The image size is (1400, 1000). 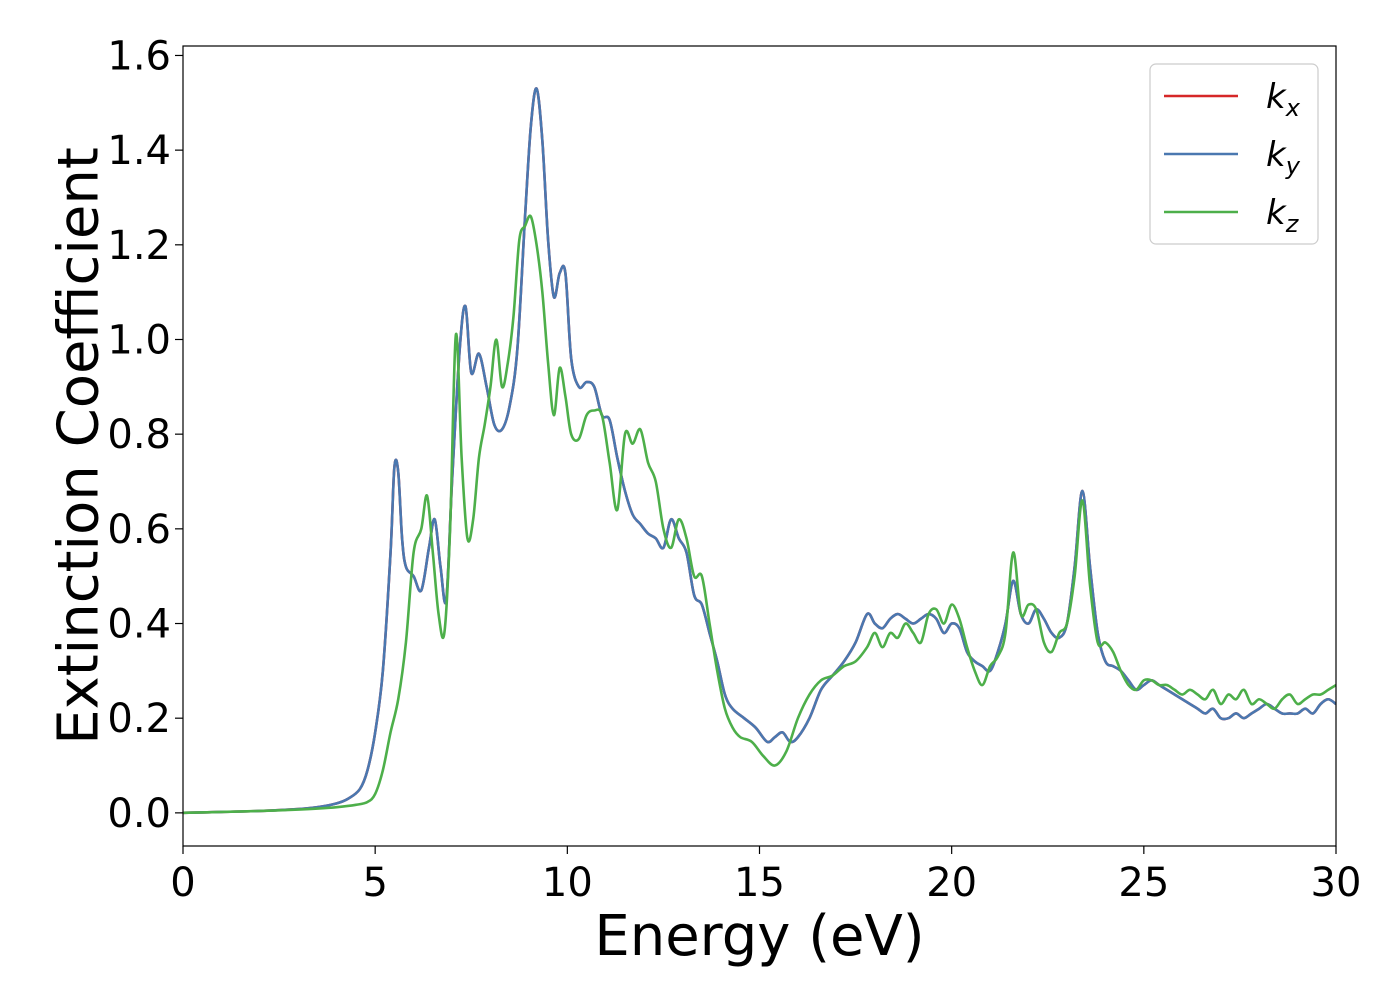 What do you see at coordinates (1234, 154) in the screenshot?
I see `legend: kx ky kz` at bounding box center [1234, 154].